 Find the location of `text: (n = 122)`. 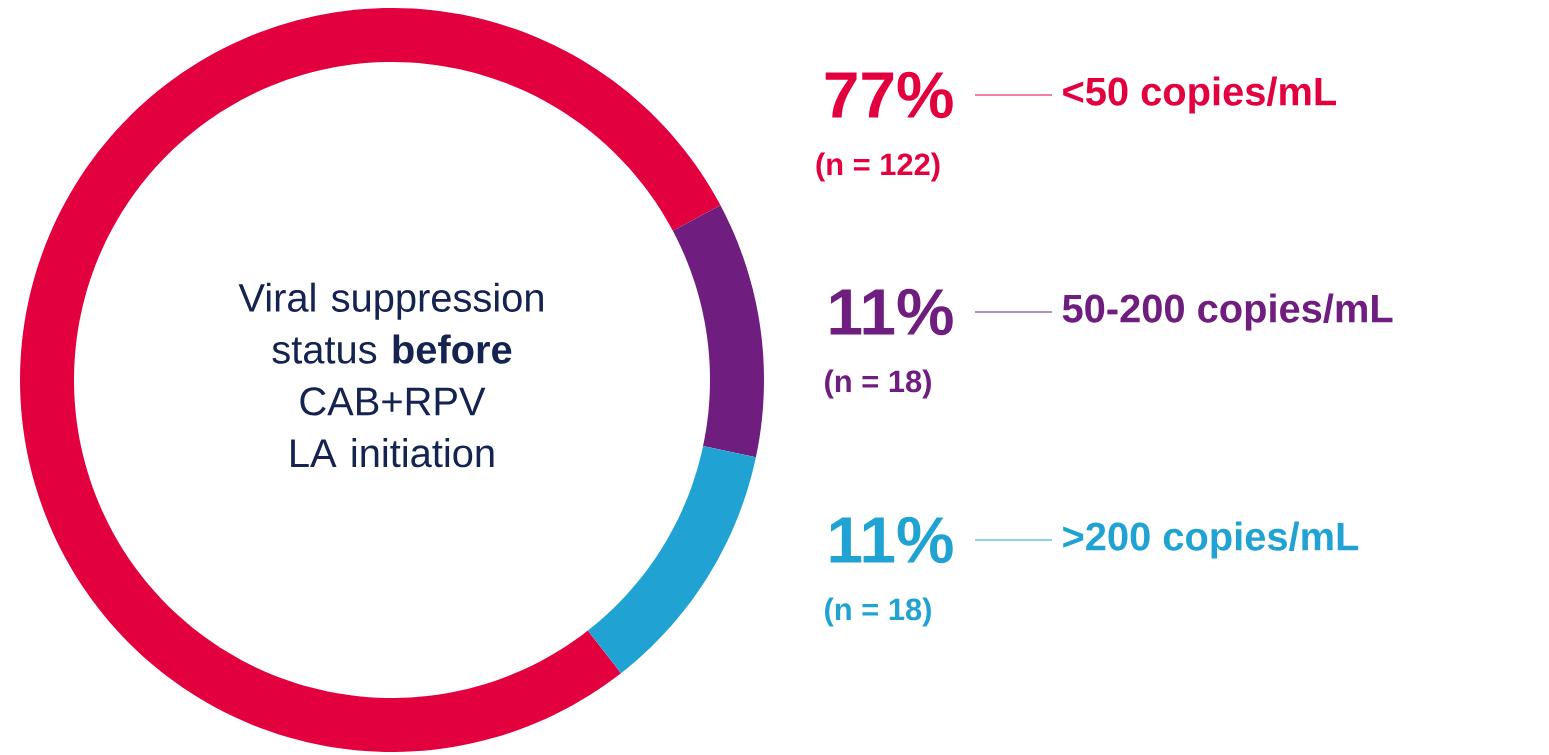

text: (n = 122) is located at coordinates (878, 167).